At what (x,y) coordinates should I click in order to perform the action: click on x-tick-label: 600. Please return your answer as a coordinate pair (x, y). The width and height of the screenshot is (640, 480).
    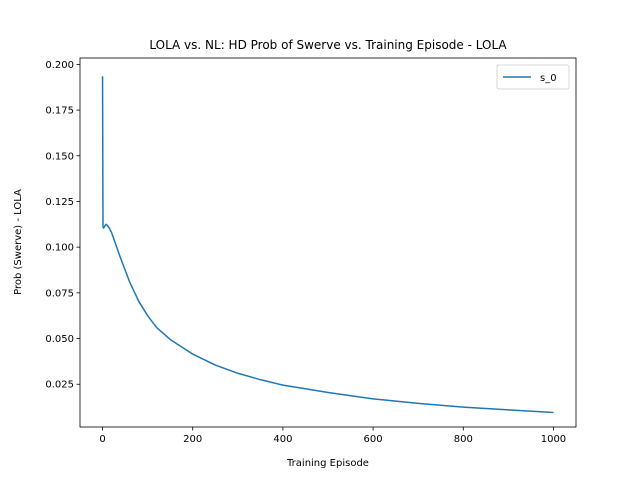
    Looking at the image, I should click on (373, 439).